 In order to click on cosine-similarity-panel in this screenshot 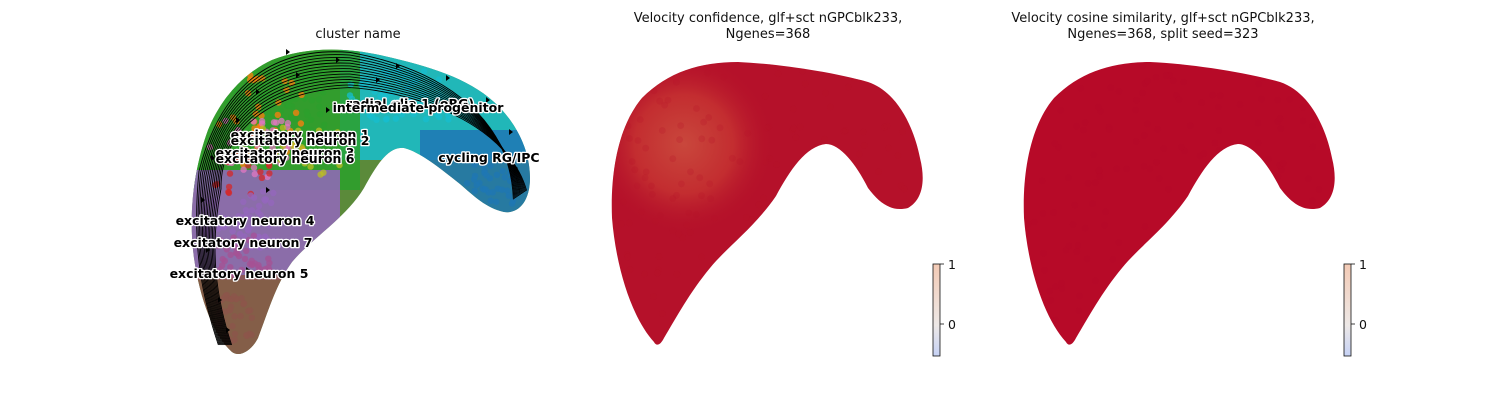, I will do `click(1179, 203)`.